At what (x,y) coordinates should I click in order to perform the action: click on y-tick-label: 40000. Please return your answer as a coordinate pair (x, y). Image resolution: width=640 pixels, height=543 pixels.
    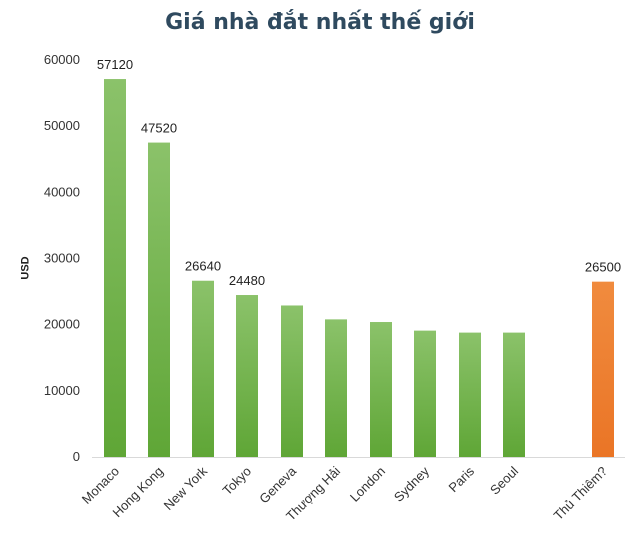
    Looking at the image, I should click on (62, 191).